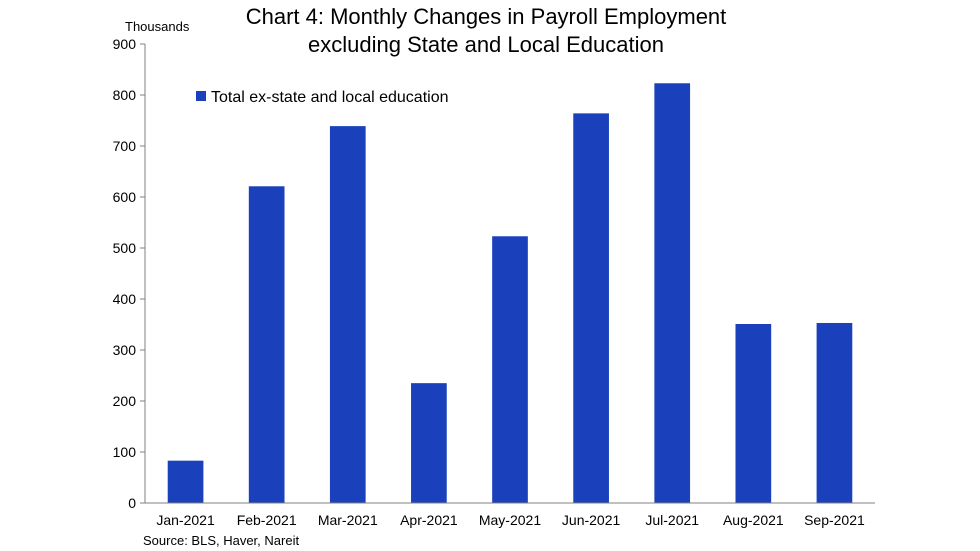 Image resolution: width=980 pixels, height=551 pixels. What do you see at coordinates (429, 520) in the screenshot?
I see `x-tick-label: Apr-2021` at bounding box center [429, 520].